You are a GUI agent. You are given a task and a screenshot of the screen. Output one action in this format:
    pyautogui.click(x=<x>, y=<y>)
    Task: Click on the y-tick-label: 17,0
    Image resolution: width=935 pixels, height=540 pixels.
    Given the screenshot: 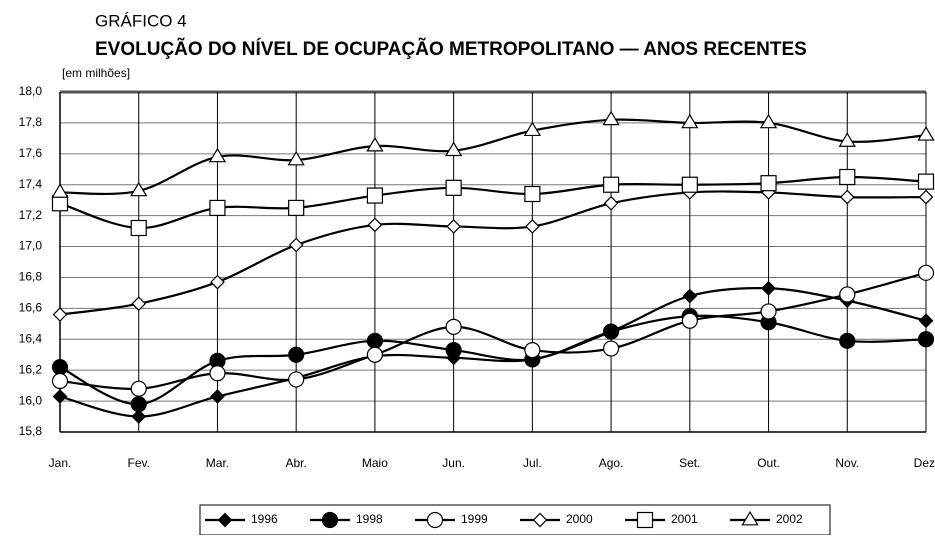 What is the action you would take?
    pyautogui.click(x=31, y=246)
    